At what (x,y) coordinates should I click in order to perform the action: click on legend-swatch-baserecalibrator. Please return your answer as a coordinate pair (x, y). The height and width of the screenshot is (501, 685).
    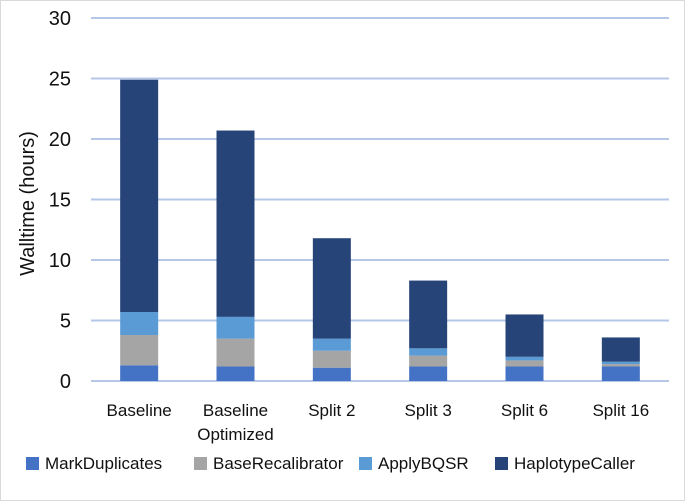
    Looking at the image, I should click on (200, 463).